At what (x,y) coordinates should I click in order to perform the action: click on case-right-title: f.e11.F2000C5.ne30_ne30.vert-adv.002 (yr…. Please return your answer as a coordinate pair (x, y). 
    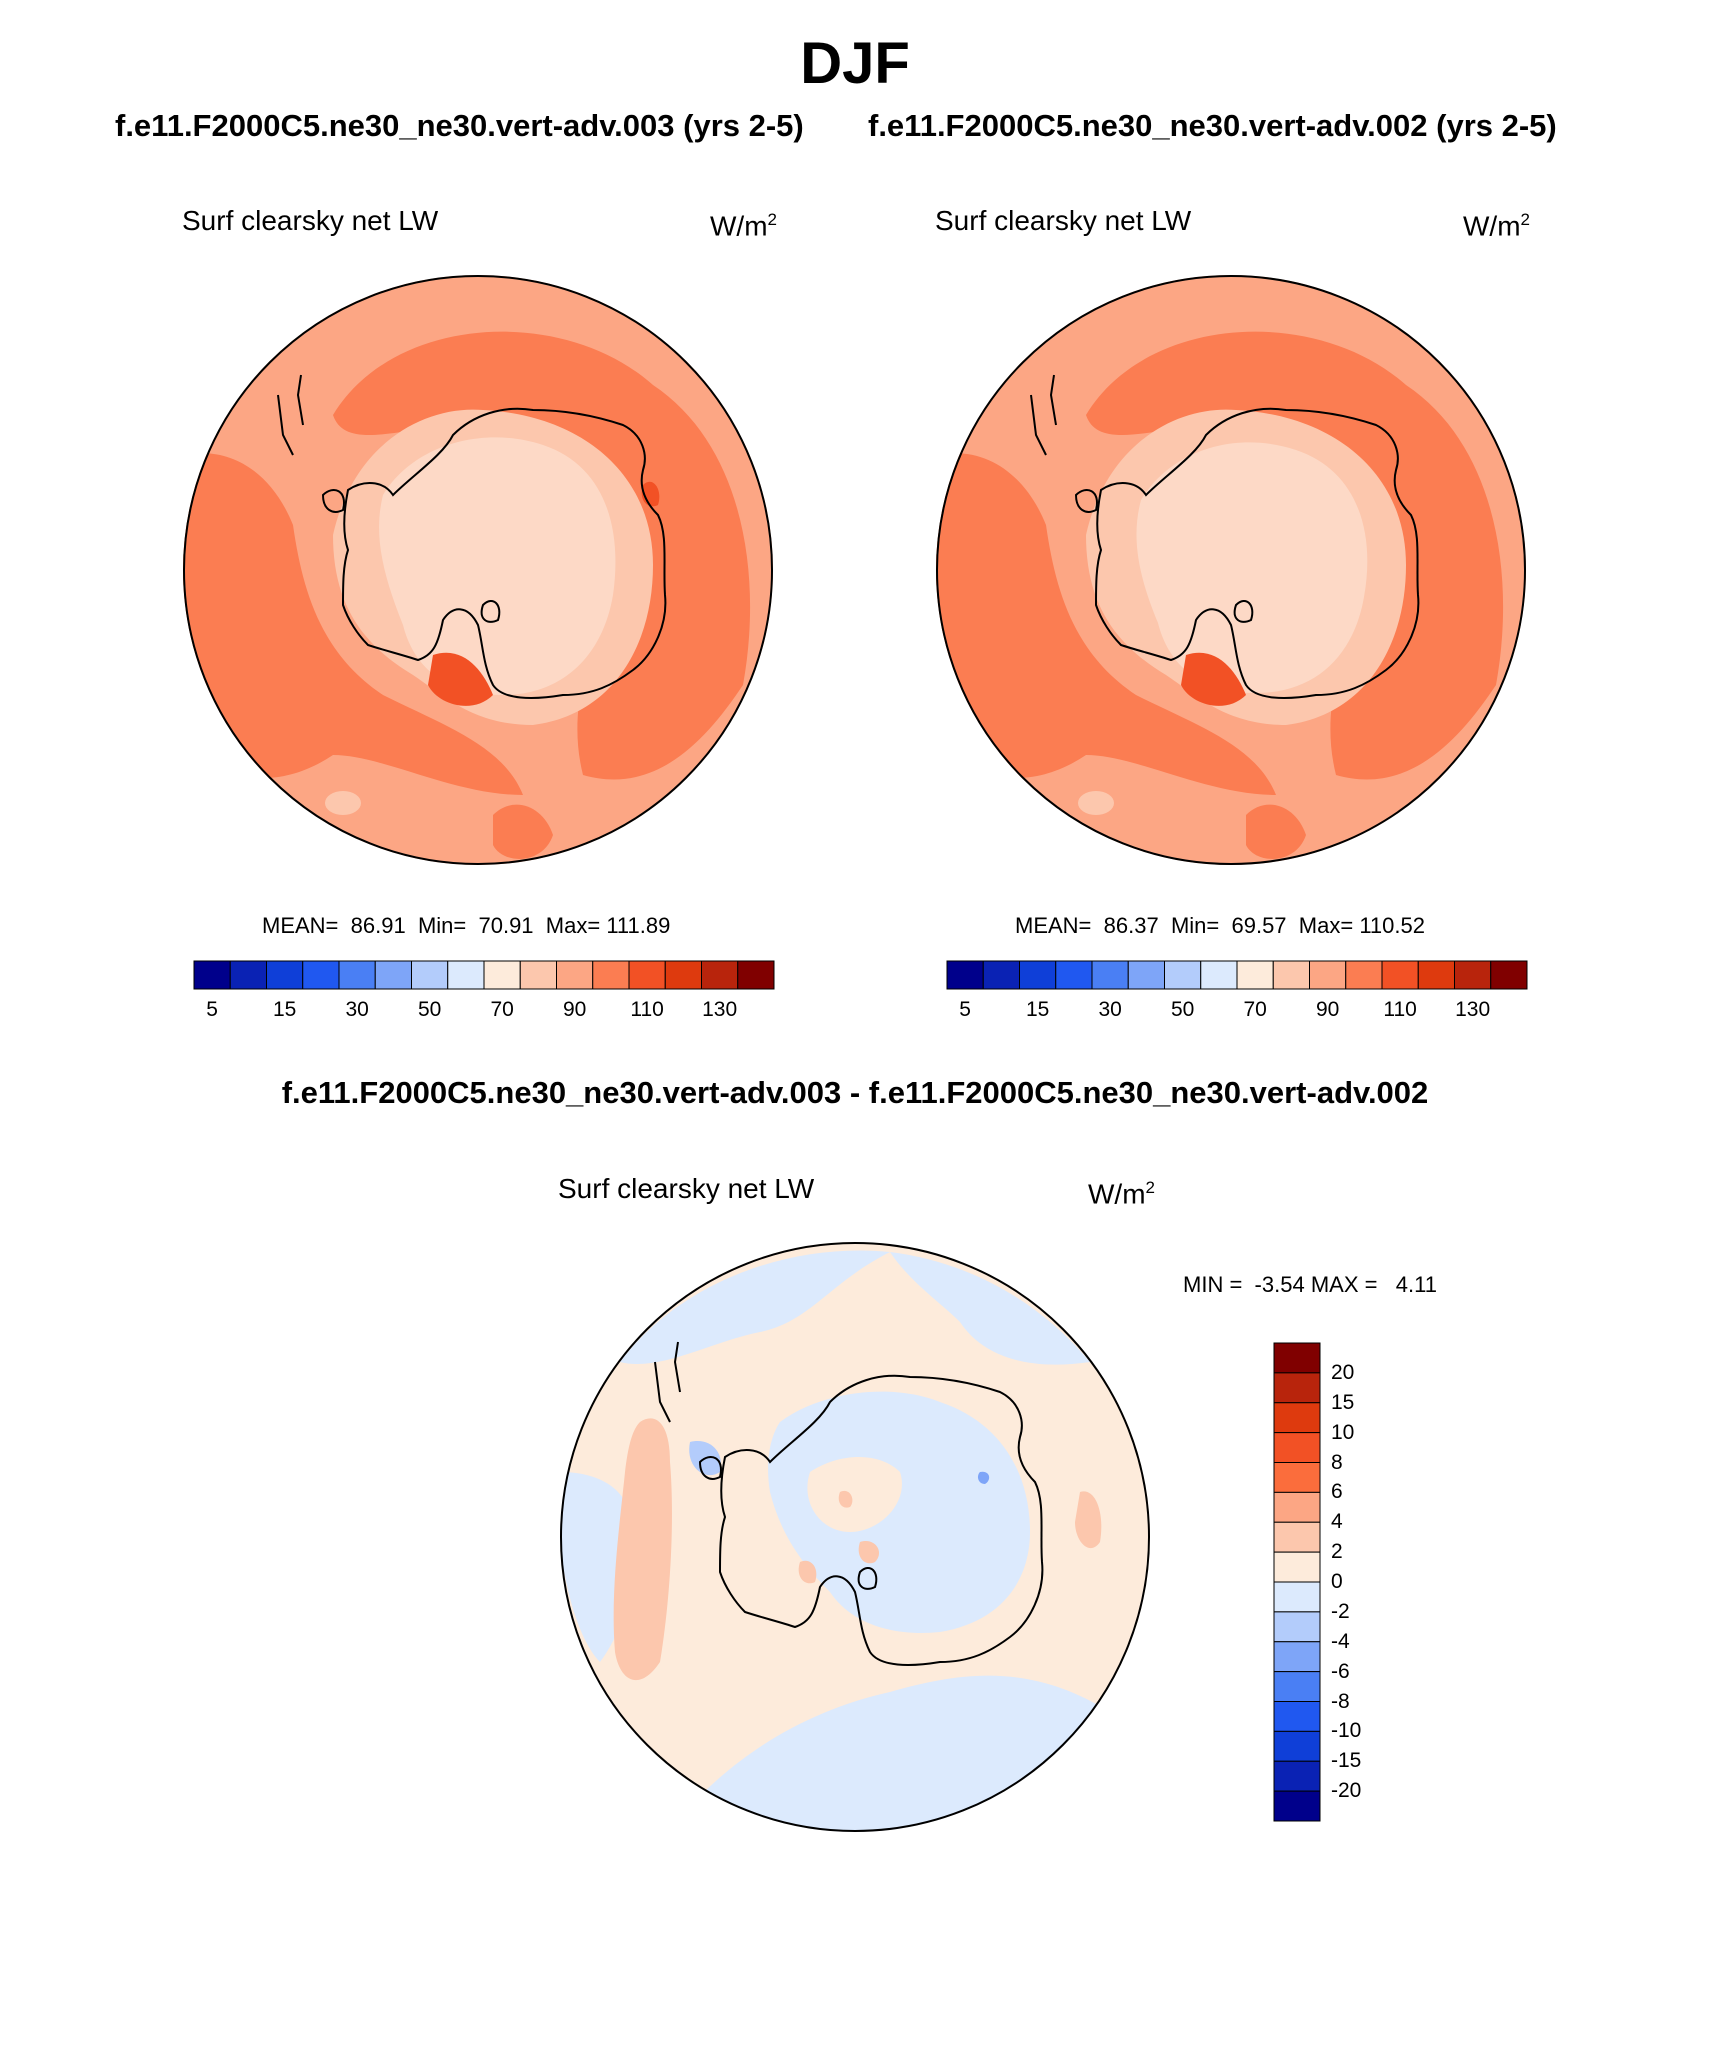
    Looking at the image, I should click on (1212, 125).